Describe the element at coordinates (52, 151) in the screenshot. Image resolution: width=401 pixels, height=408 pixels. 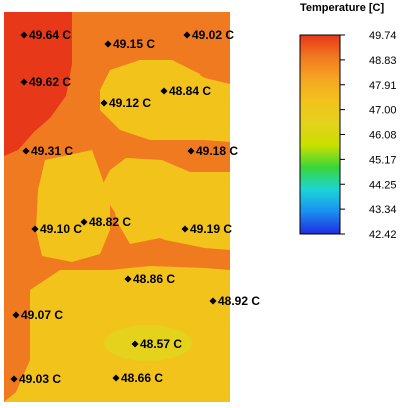
I see `point-label: 49.31 C` at that location.